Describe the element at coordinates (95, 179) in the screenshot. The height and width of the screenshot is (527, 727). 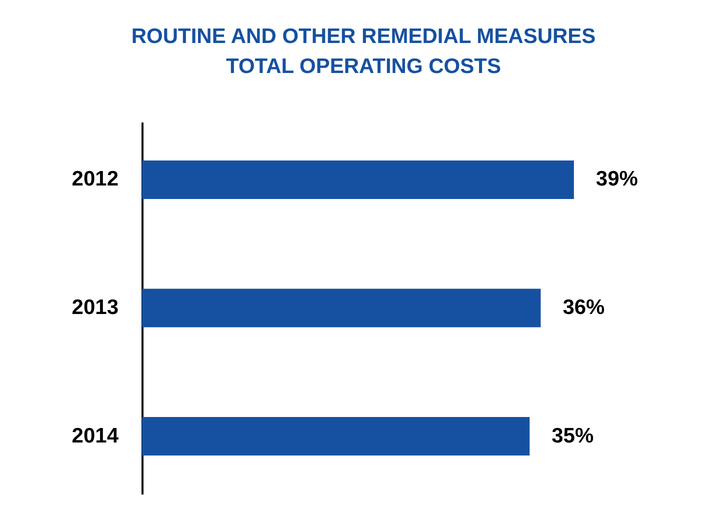
I see `y-tick-label: 2012` at that location.